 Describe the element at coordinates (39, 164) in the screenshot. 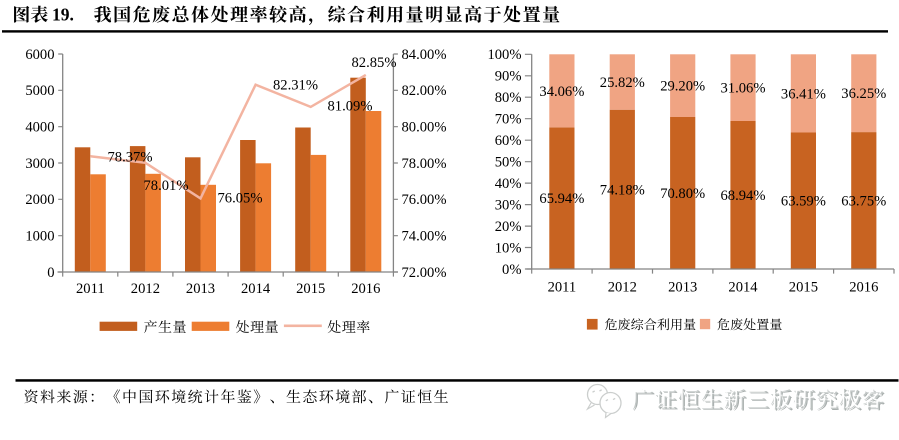

I see `svg-text: 3000` at that location.